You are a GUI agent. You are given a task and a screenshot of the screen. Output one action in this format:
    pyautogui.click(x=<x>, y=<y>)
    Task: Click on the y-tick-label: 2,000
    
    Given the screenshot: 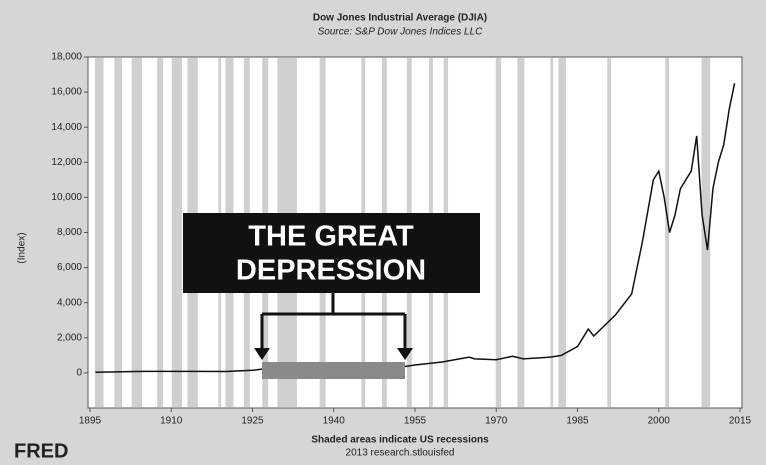 What is the action you would take?
    pyautogui.click(x=69, y=337)
    